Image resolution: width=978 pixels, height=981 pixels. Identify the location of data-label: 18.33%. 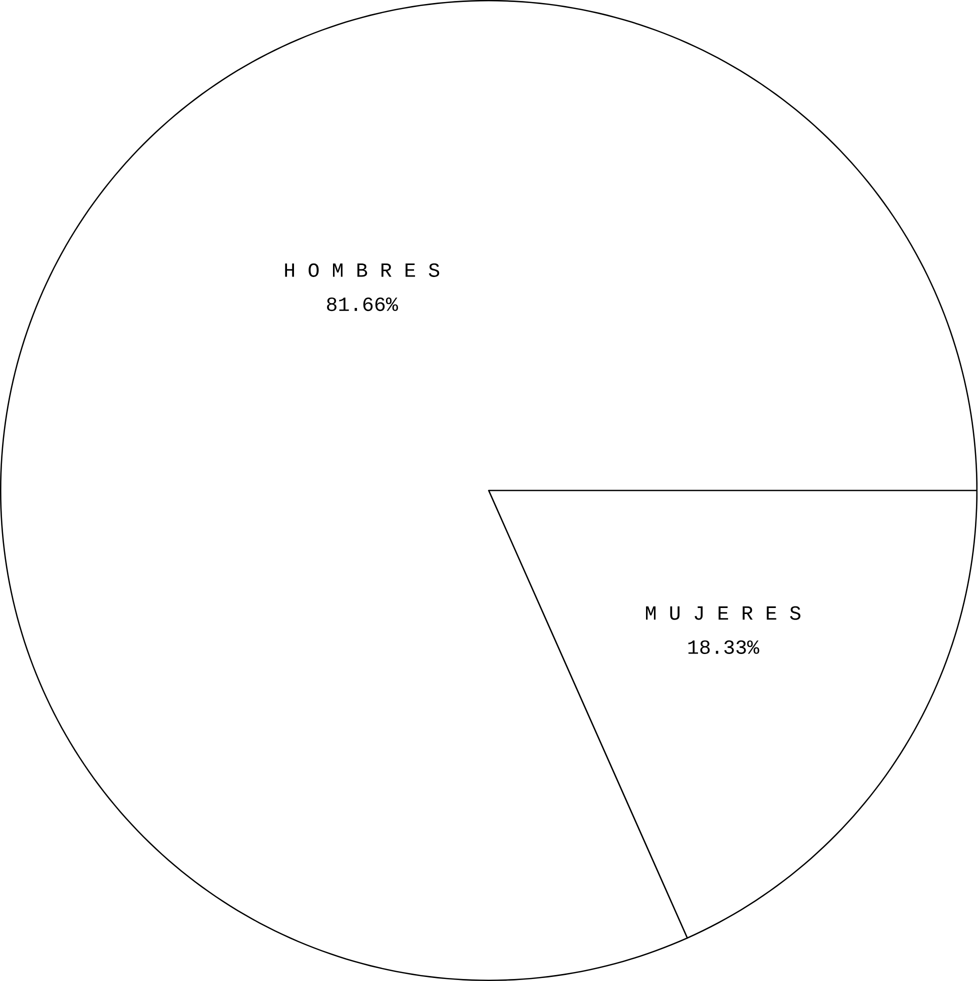
(724, 647).